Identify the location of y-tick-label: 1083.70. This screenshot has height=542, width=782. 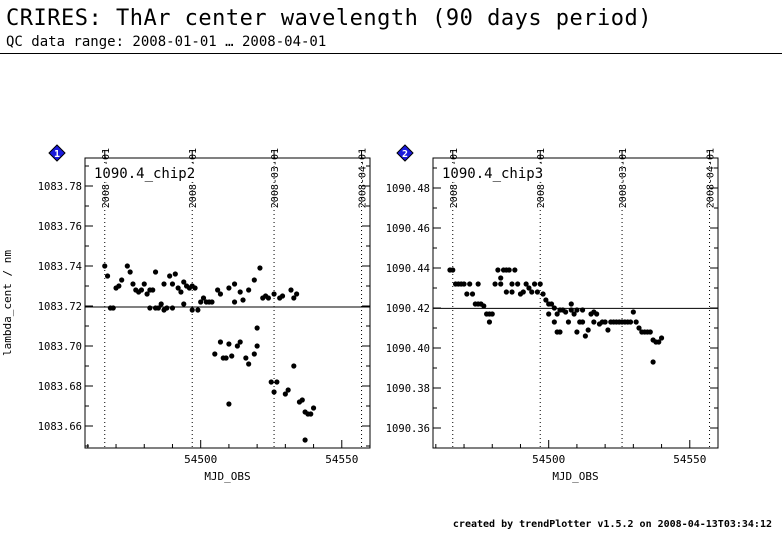
(60, 347).